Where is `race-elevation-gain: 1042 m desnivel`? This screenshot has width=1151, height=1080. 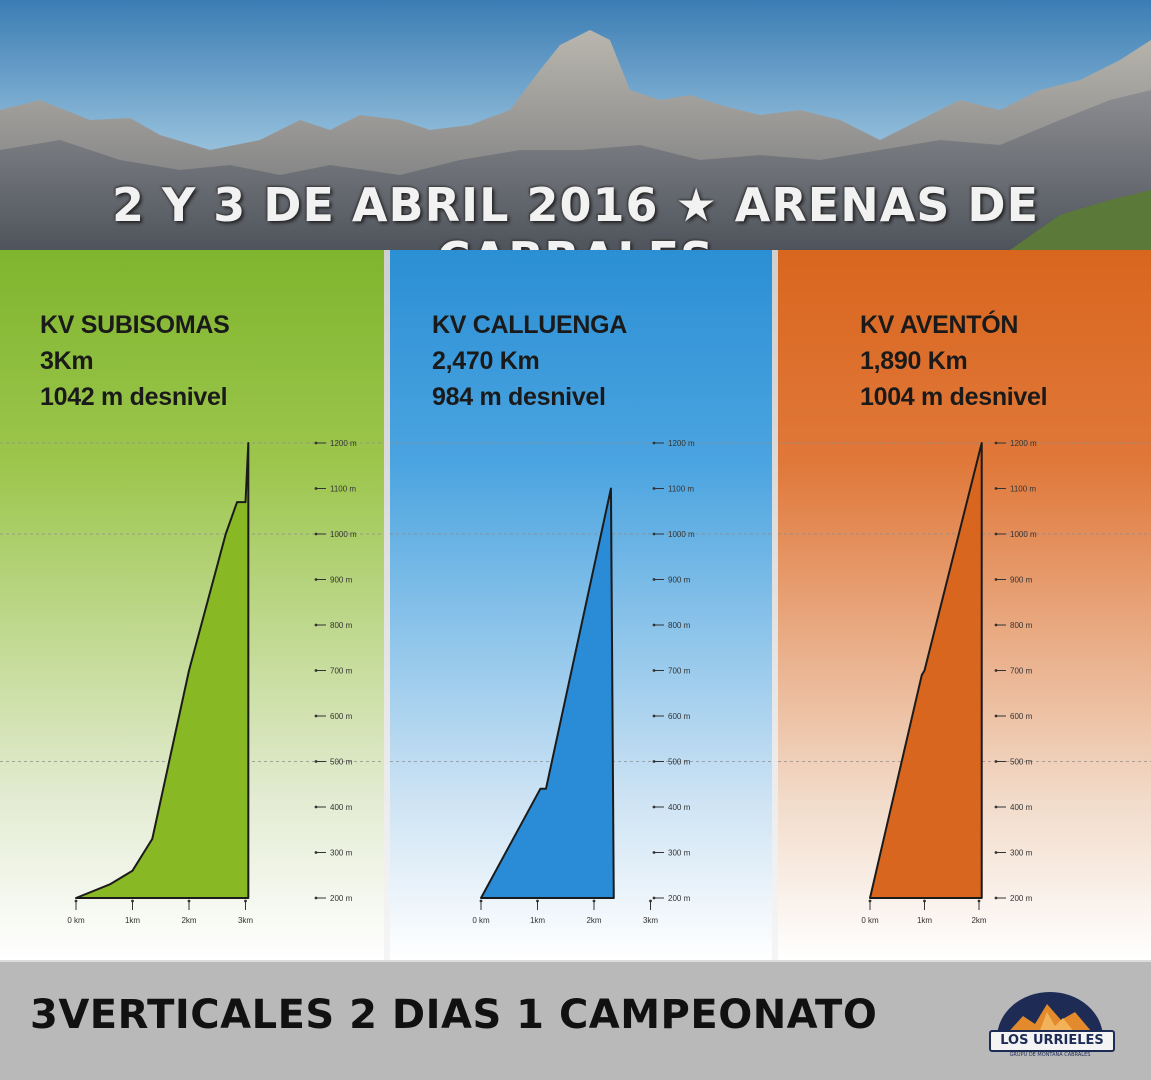
race-elevation-gain: 1042 m desnivel is located at coordinates (134, 397).